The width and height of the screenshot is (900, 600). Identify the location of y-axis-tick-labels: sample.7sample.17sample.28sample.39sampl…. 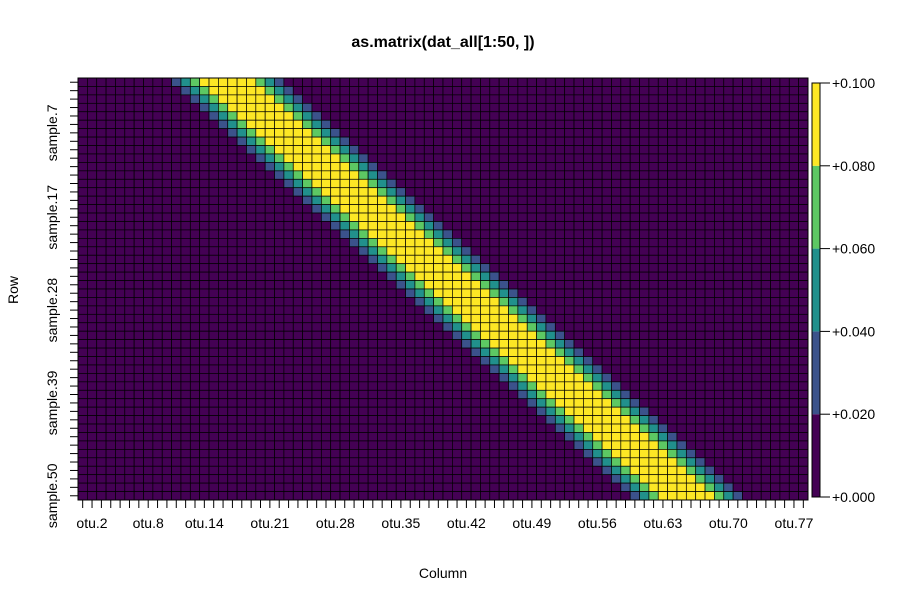
(52, 316).